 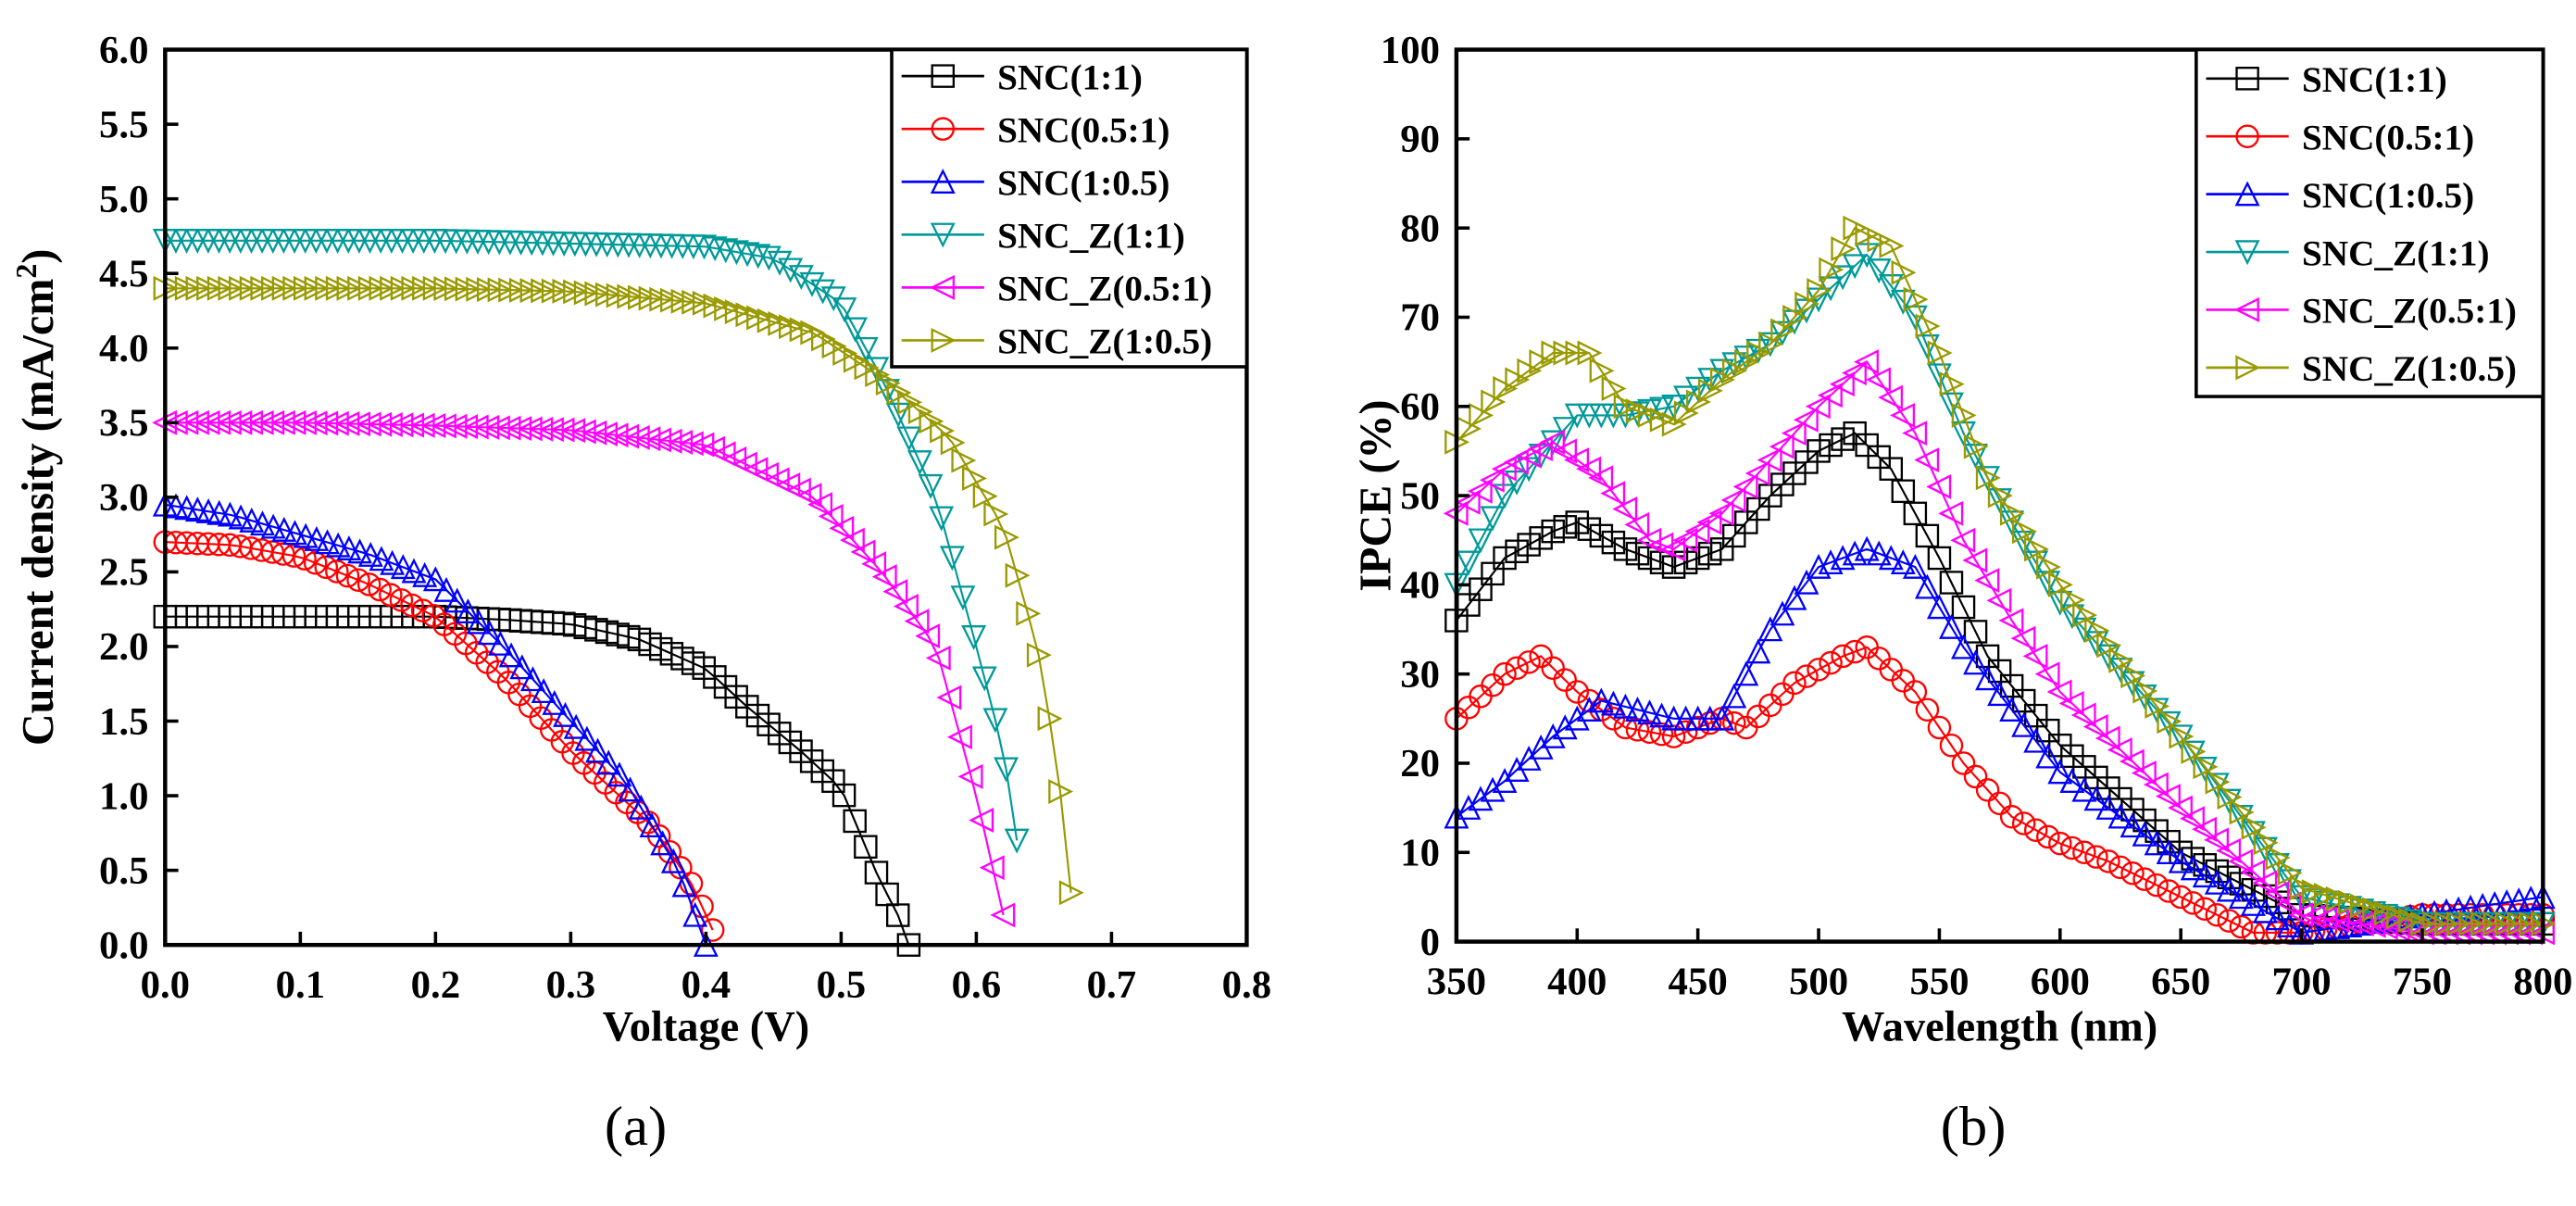 What do you see at coordinates (1057, 290) in the screenshot?
I see `legend-item: SNC_Z(0.5:1)` at bounding box center [1057, 290].